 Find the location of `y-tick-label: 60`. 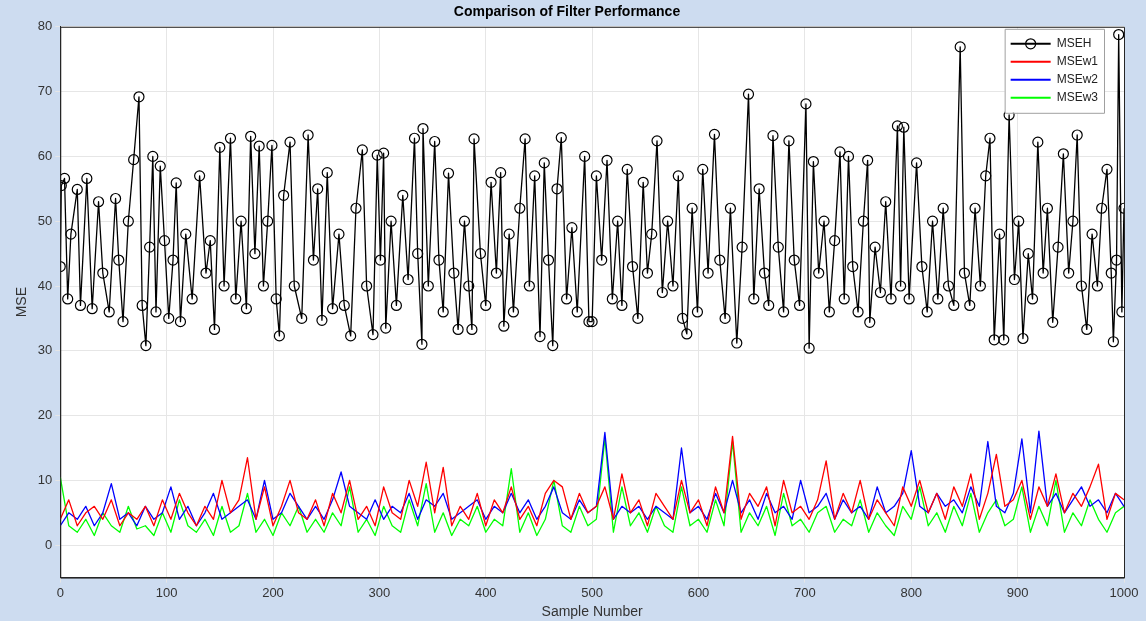

y-tick-label: 60 is located at coordinates (45, 155).